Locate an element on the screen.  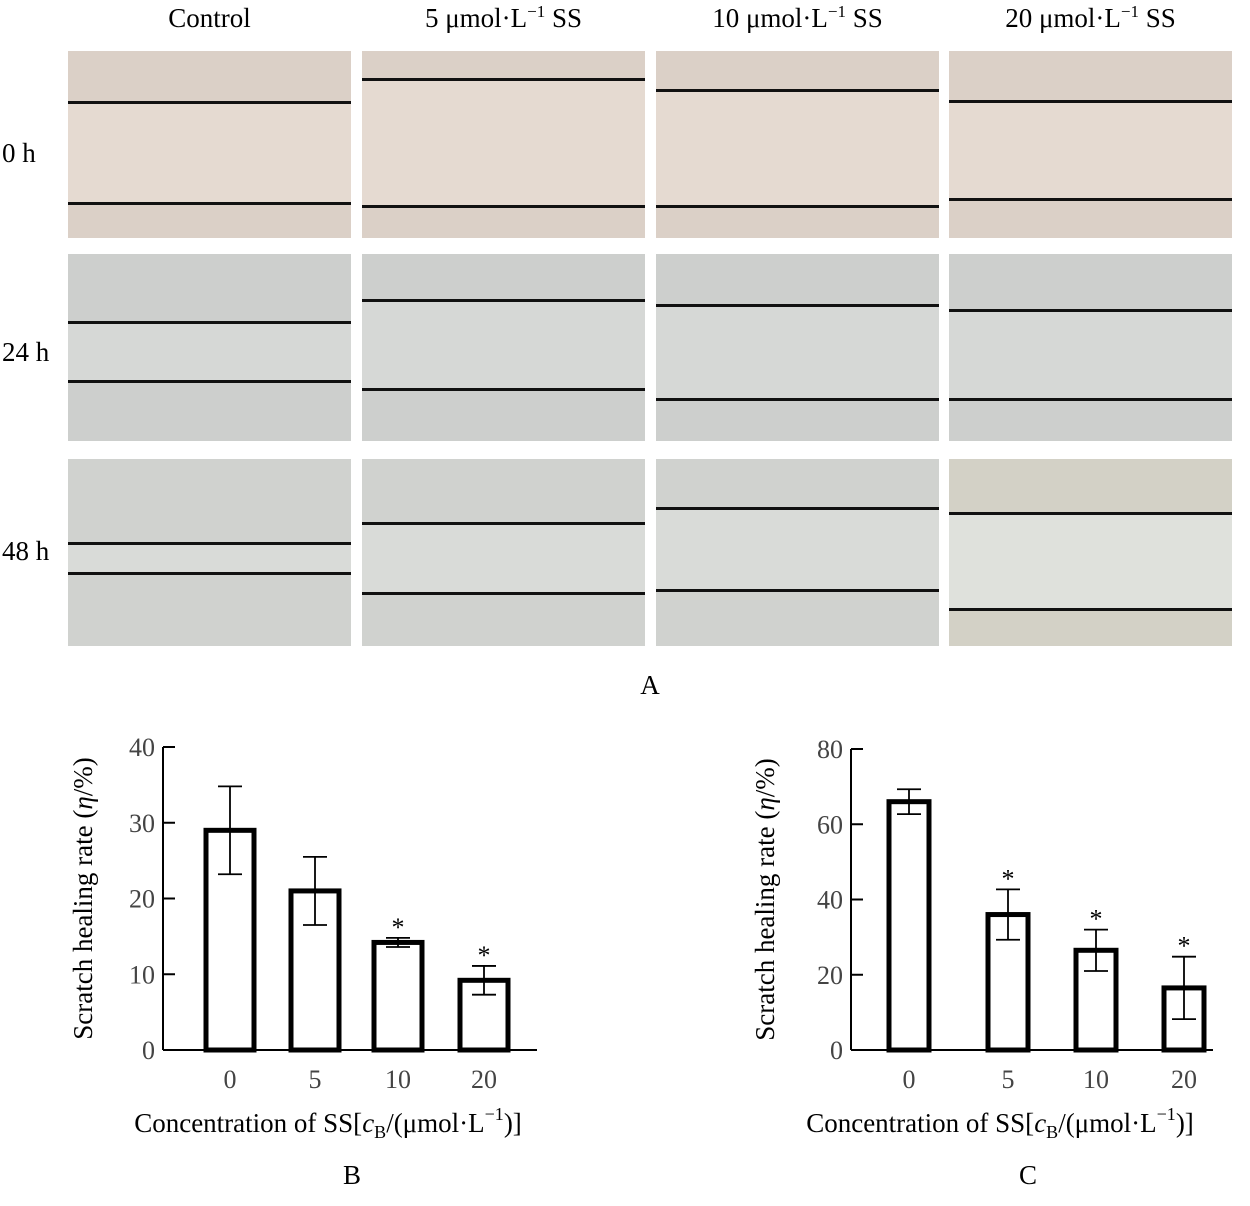
micrograph-20umol-0h is located at coordinates (1090, 144).